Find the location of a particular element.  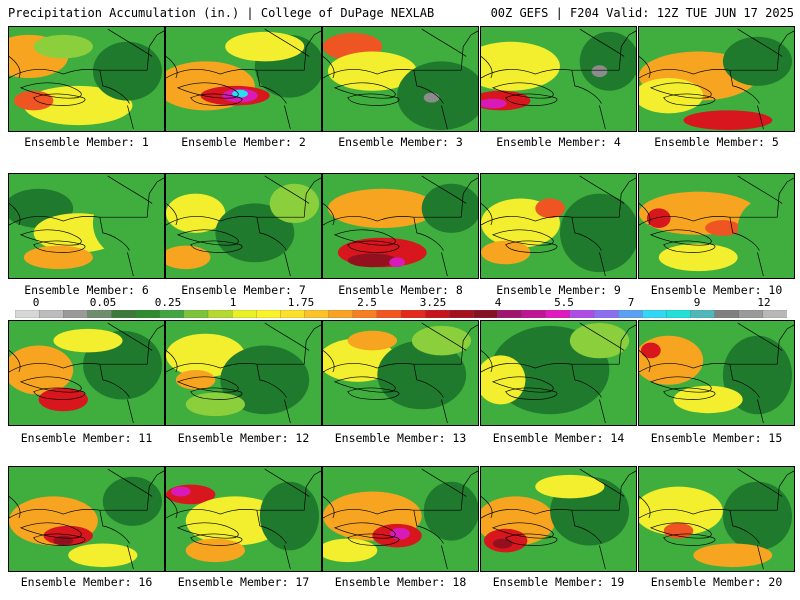

ensemble-member-caption: Ensemble Member: 1 is located at coordinates (86, 142).